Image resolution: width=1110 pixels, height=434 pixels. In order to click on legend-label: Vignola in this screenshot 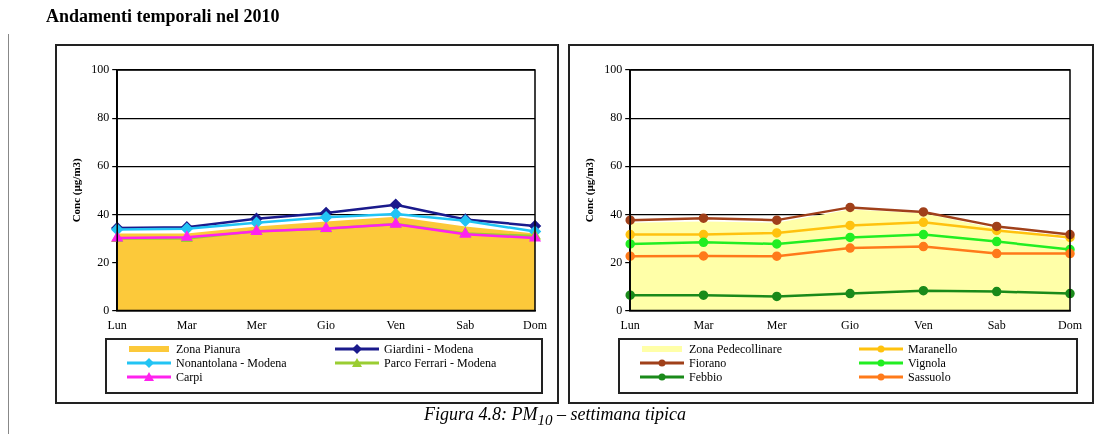, I will do `click(927, 363)`.